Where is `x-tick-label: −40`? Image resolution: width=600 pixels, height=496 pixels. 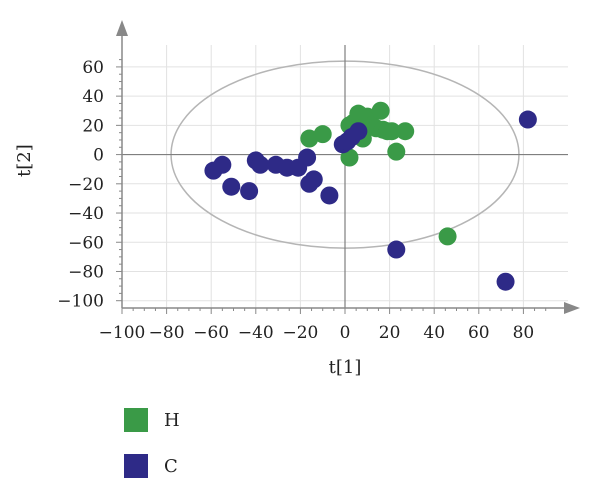
x-tick-label: −40 is located at coordinates (256, 333).